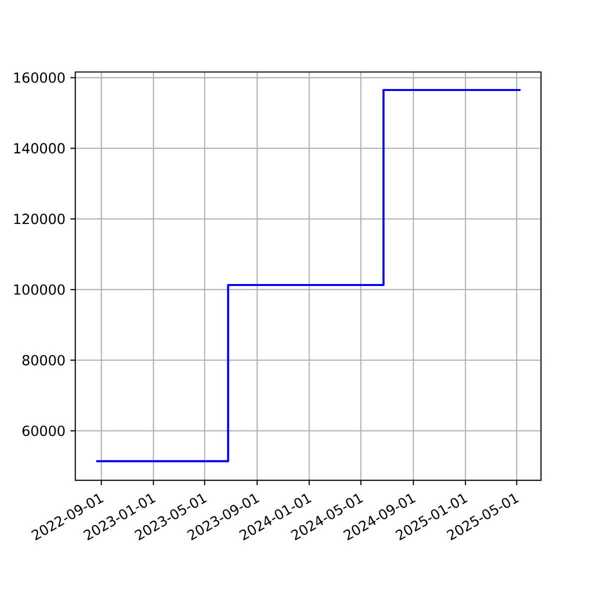 The image size is (600, 600). What do you see at coordinates (39, 148) in the screenshot?
I see `y-tick-label: 140000` at bounding box center [39, 148].